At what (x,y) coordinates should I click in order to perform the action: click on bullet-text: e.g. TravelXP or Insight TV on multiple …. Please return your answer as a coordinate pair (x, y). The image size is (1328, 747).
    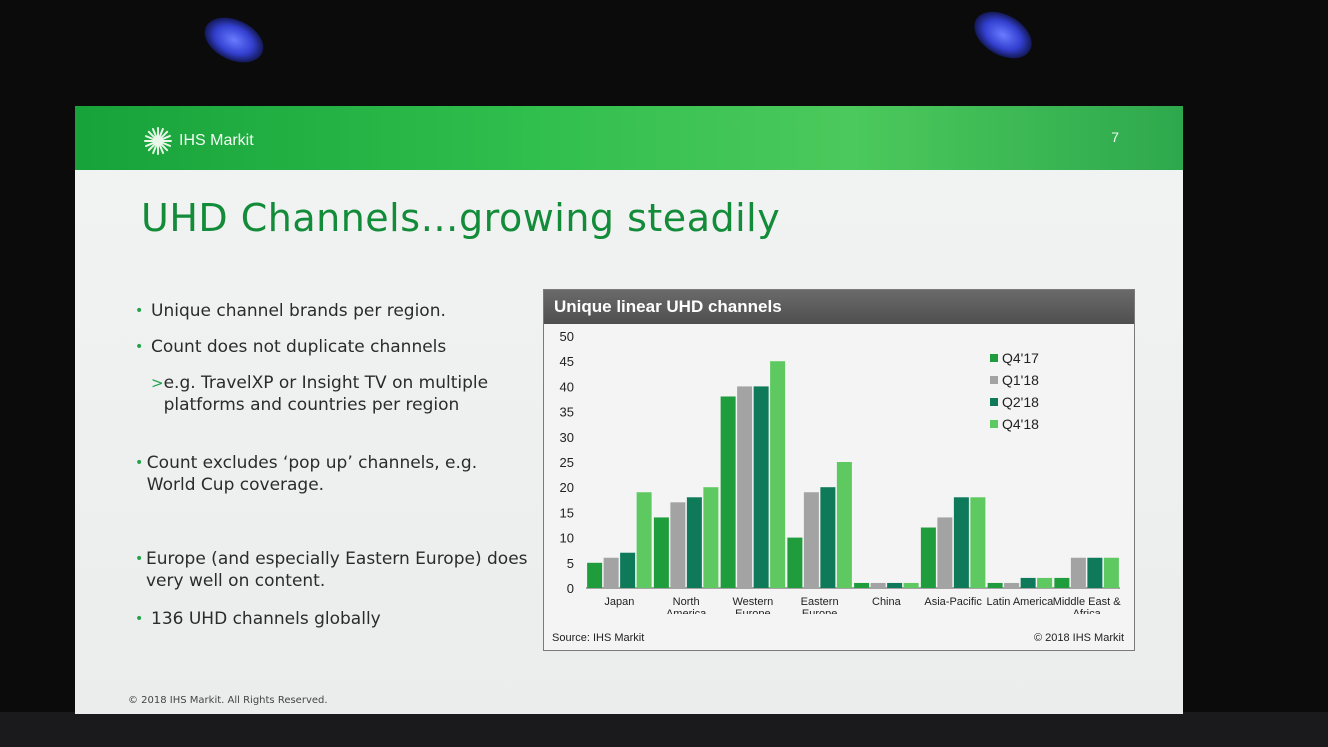
    Looking at the image, I should click on (326, 394).